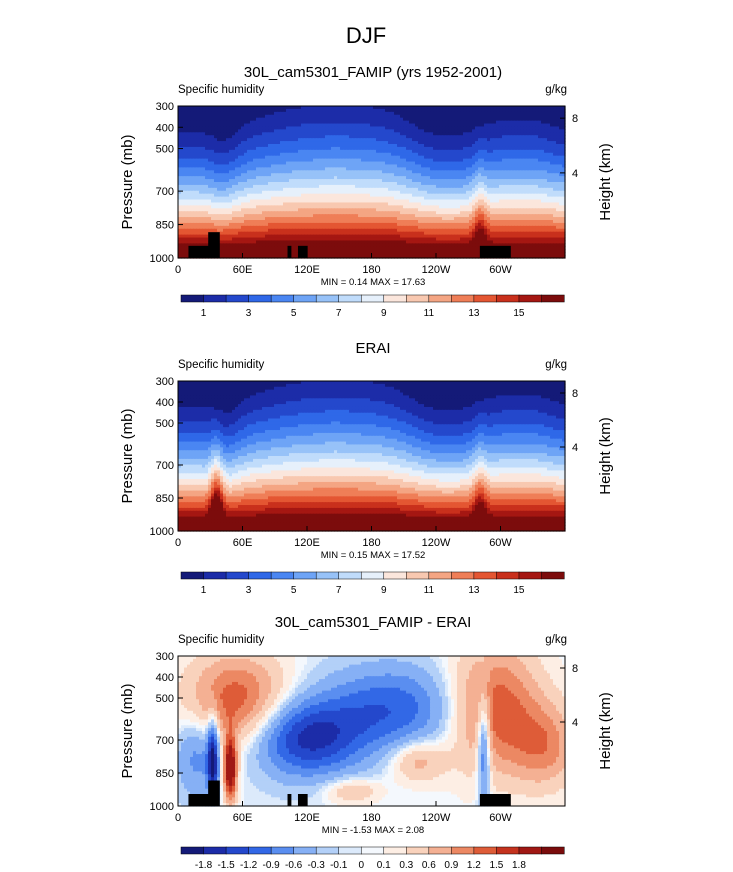 This screenshot has height=872, width=733. What do you see at coordinates (519, 865) in the screenshot?
I see `colorbar-label: 1.8` at bounding box center [519, 865].